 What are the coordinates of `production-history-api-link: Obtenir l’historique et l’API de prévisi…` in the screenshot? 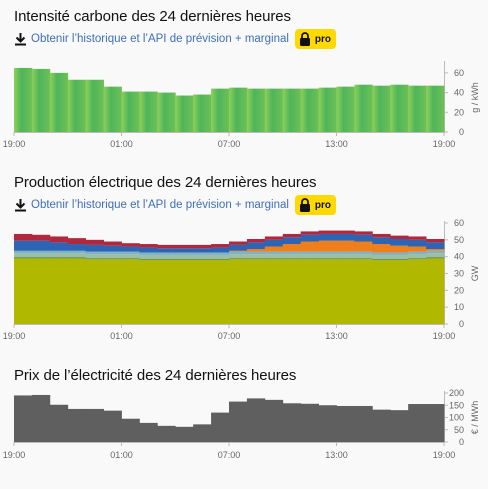 It's located at (160, 205).